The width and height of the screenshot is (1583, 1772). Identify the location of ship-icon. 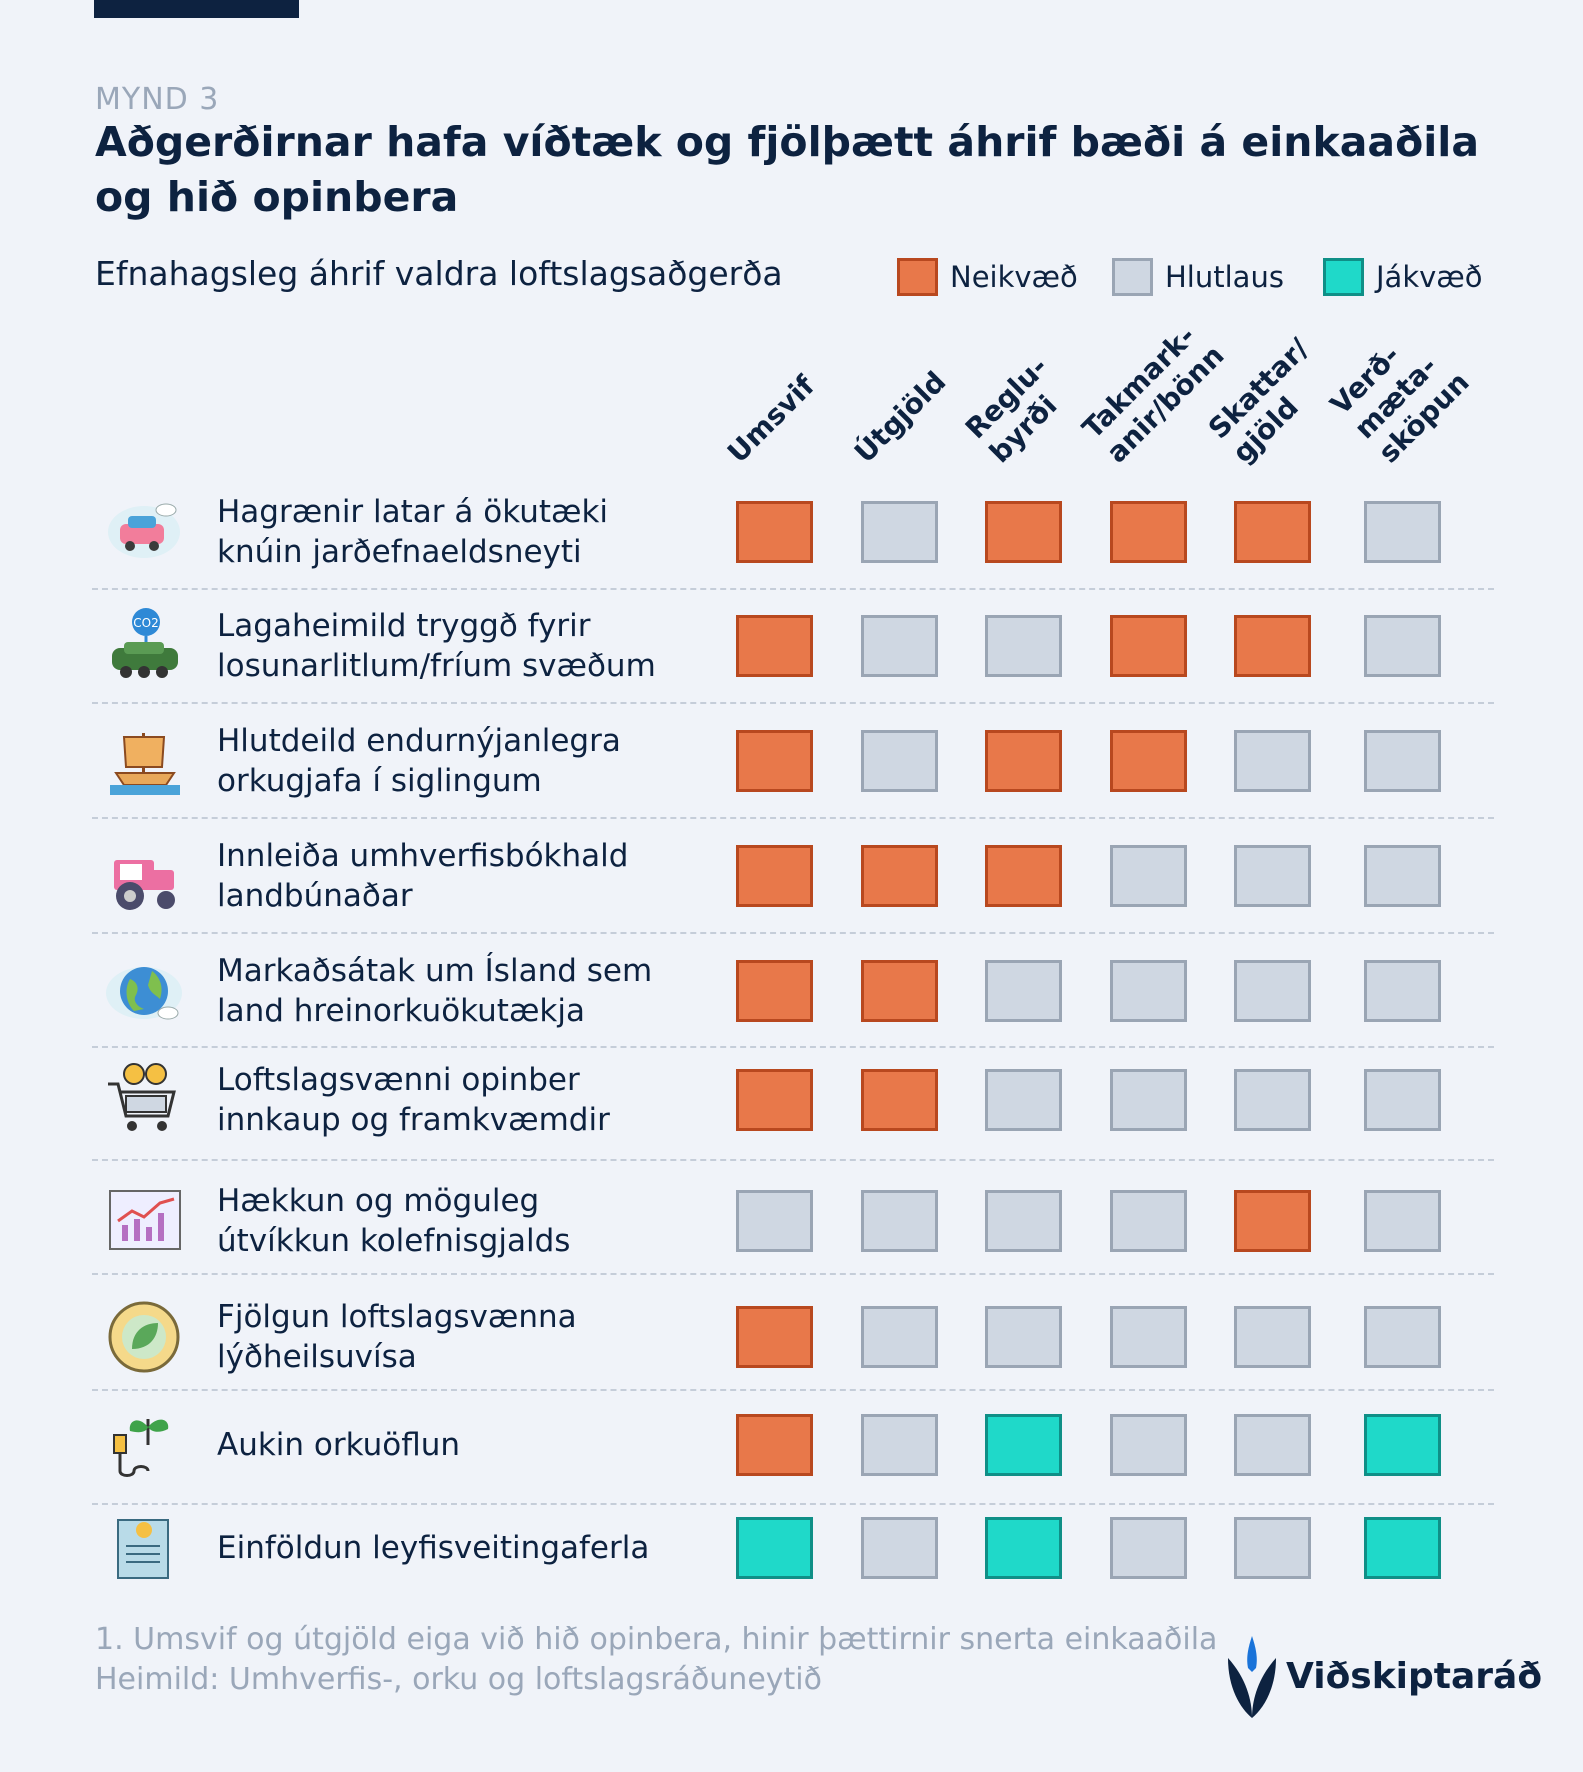
(144, 761).